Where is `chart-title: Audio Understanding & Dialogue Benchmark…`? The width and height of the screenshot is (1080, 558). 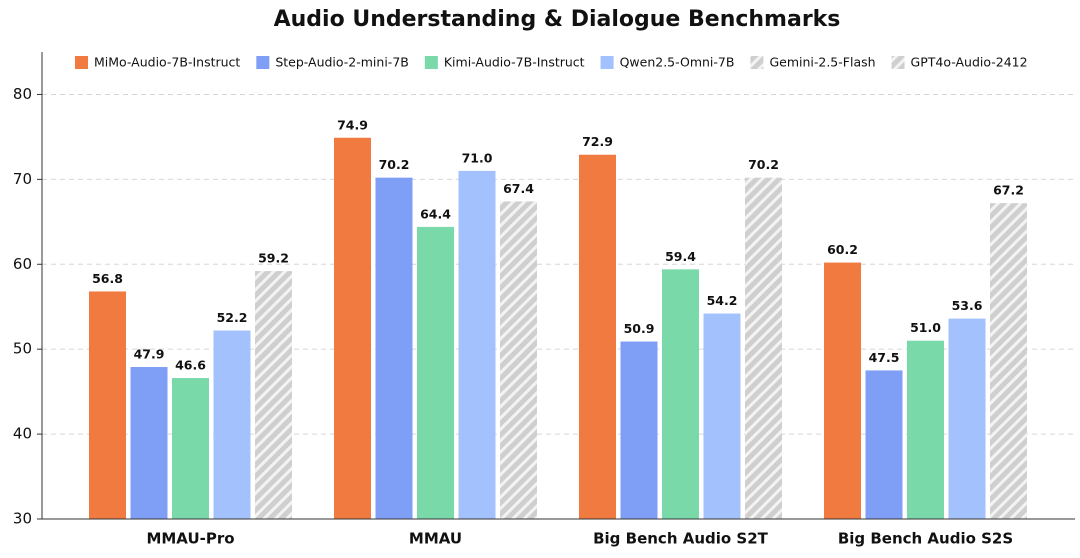 chart-title: Audio Understanding & Dialogue Benchmark… is located at coordinates (557, 19).